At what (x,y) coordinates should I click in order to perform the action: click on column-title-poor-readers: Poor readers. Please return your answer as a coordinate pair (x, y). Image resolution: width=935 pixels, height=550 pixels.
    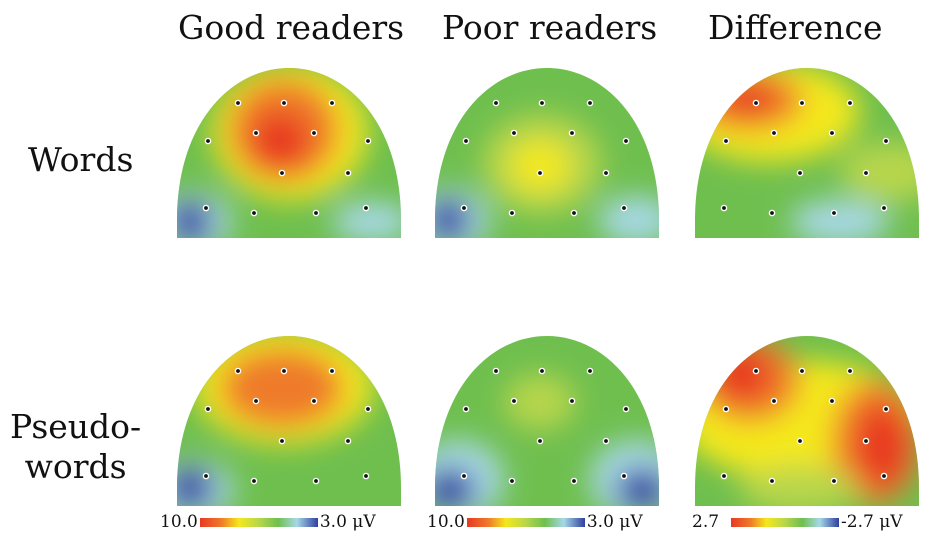
    Looking at the image, I should click on (550, 27).